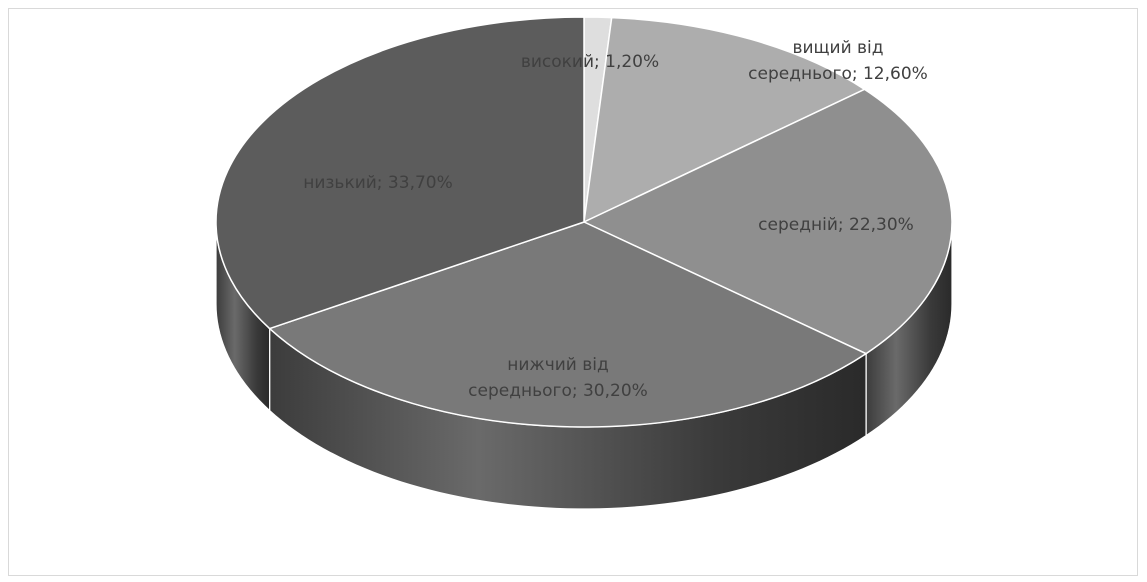  I want to click on pie-label-3: нижчий від середнього; 30,20%, so click(558, 378).